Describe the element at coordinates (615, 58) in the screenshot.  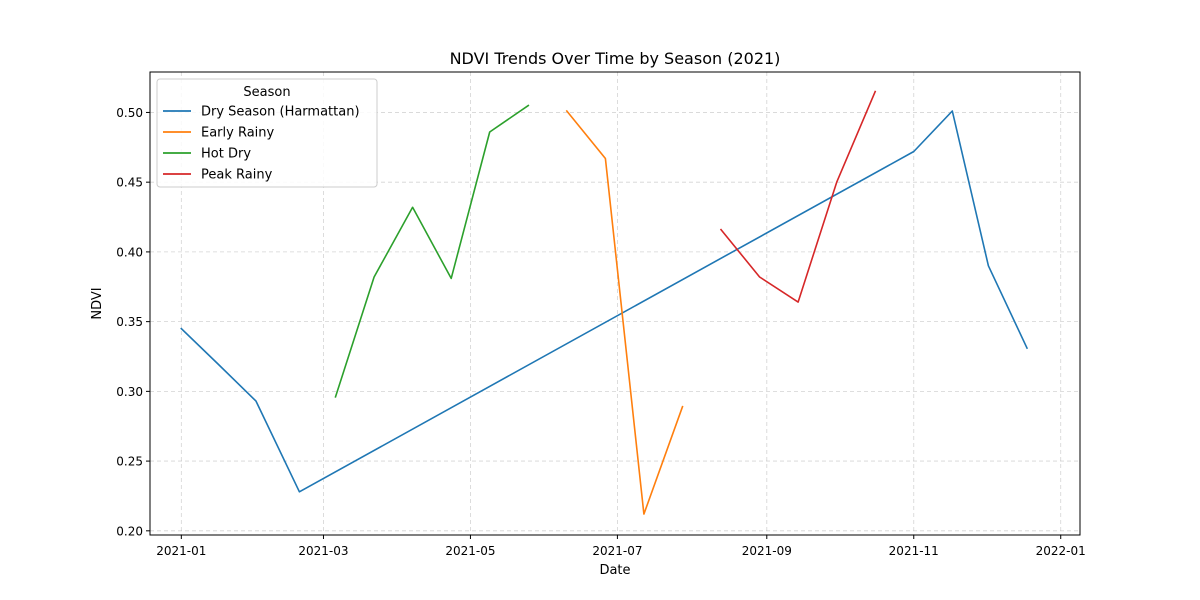
I see `chart-title: NDVI Trends Over Time by Season (2021)` at that location.